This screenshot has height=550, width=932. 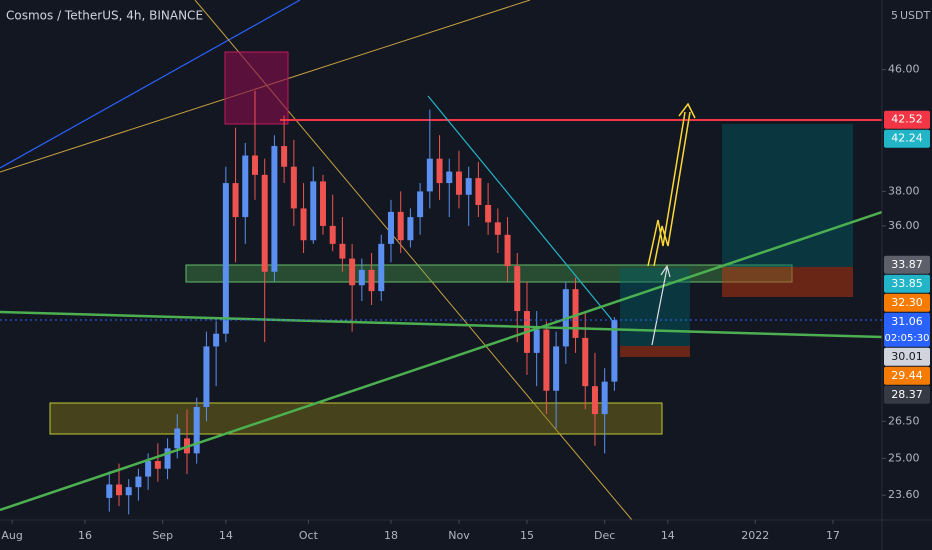 I want to click on price-label: 42.52, so click(x=907, y=119).